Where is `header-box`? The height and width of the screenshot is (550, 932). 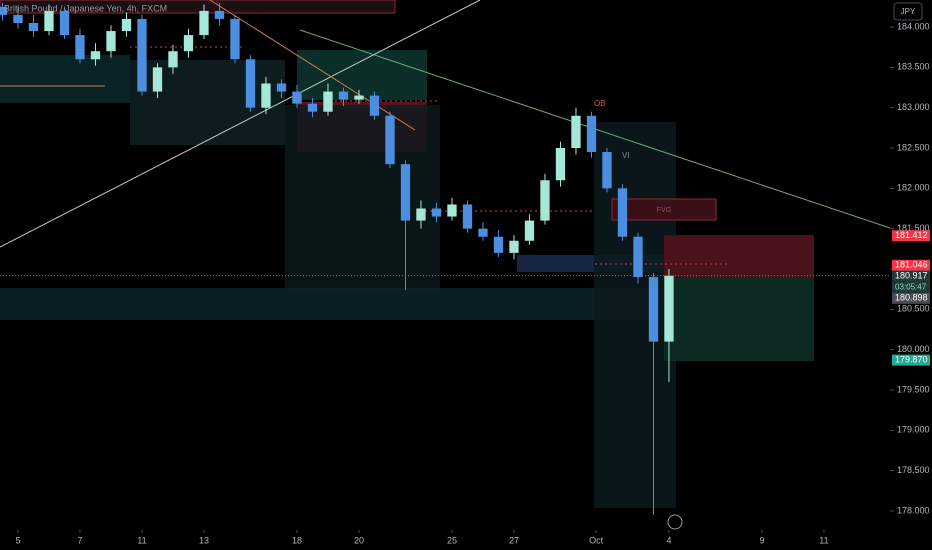 header-box is located at coordinates (198, 7).